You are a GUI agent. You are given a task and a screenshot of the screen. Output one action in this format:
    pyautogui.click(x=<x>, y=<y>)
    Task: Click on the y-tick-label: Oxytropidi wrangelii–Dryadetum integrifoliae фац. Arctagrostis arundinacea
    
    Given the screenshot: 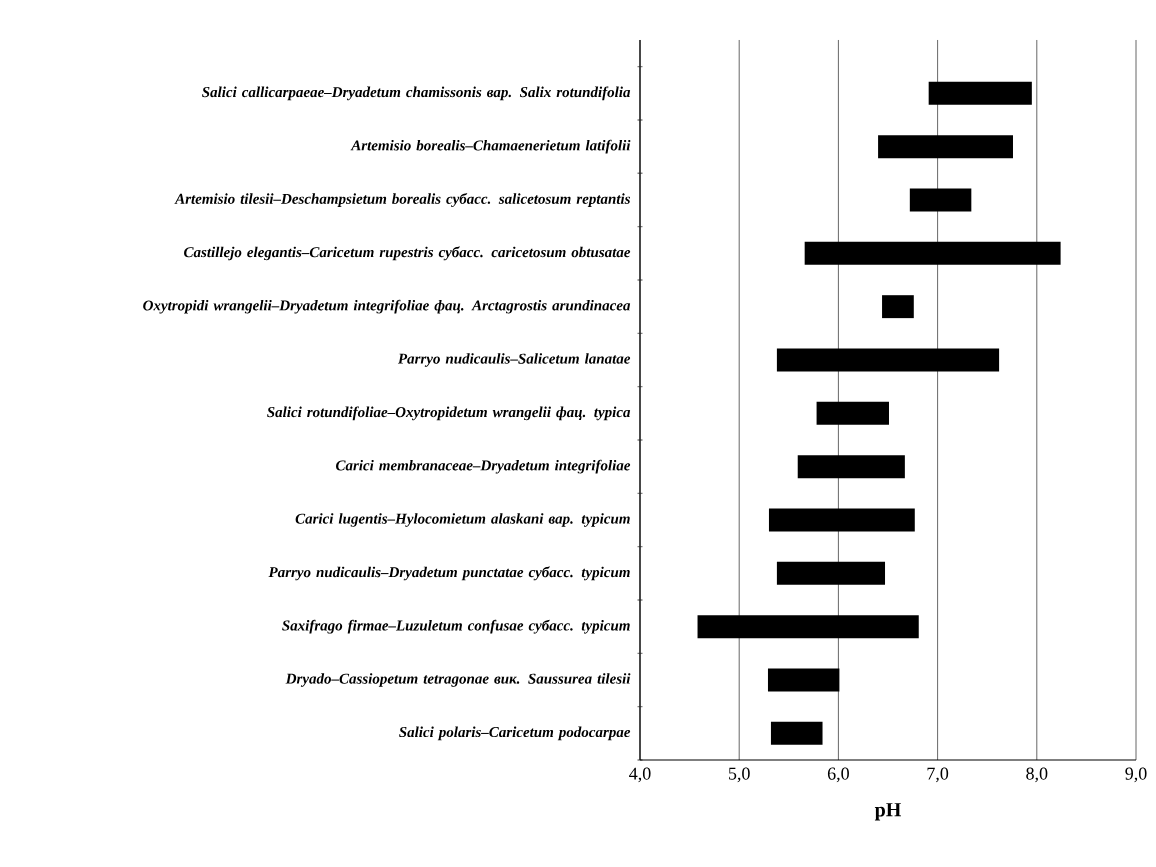 What is the action you would take?
    pyautogui.click(x=387, y=306)
    